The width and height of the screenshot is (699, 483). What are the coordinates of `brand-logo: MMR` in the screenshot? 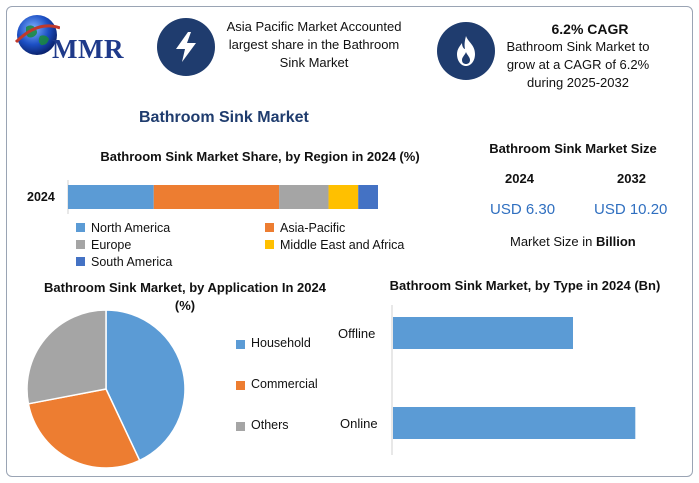 It's located at (77, 40).